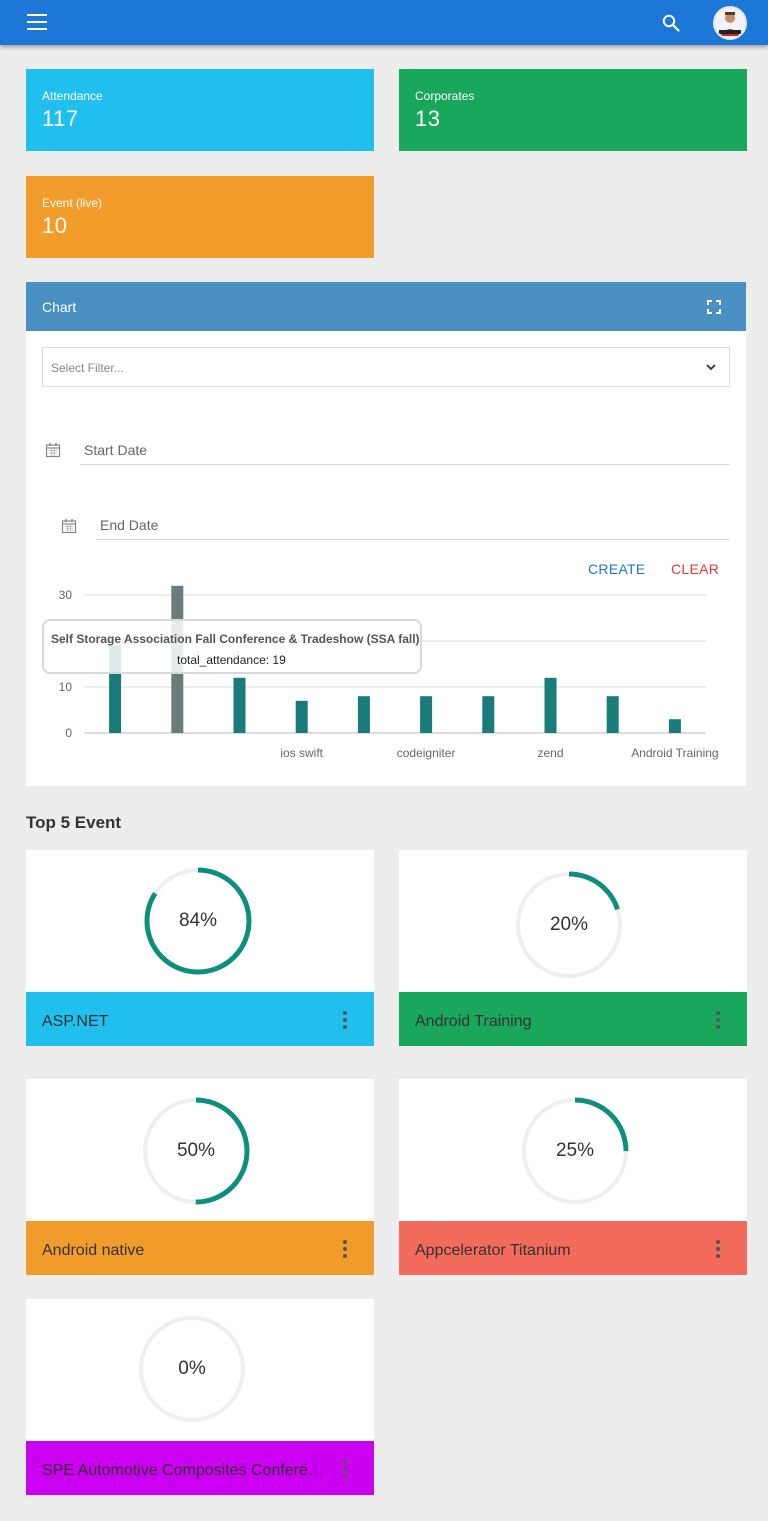  Describe the element at coordinates (200, 110) in the screenshot. I see `stat-card-attendance: Attendance 117` at that location.